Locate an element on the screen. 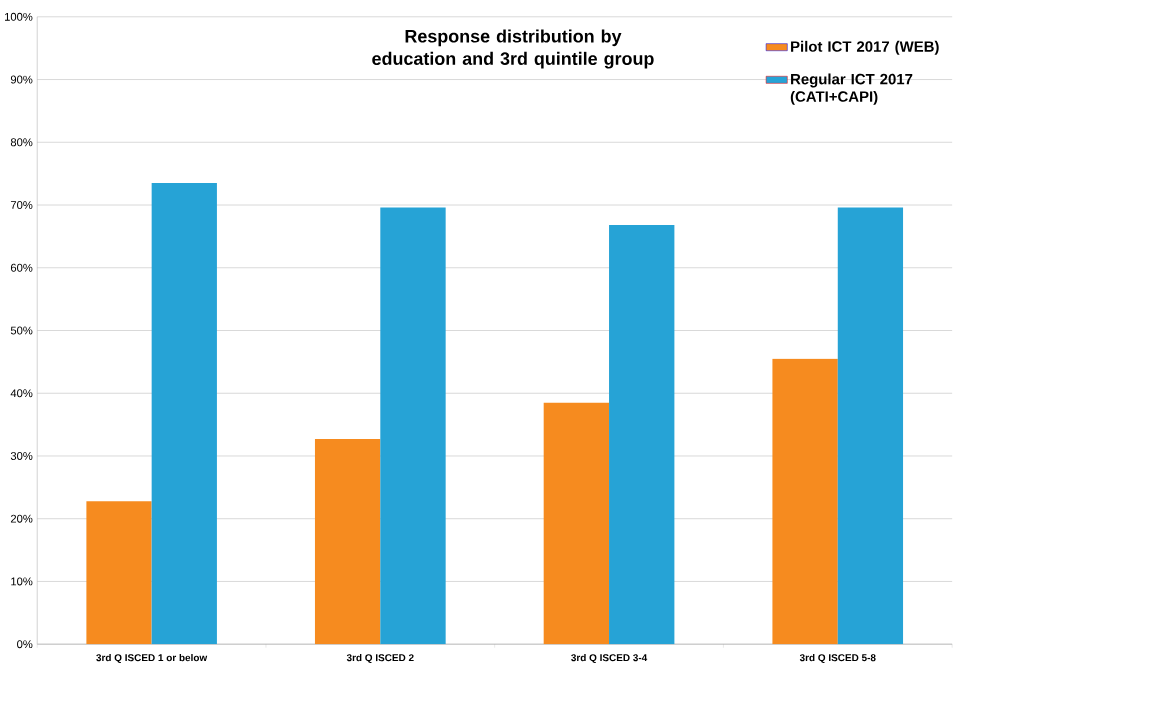  x-tick-label: 3rd Q ISCED 3-4 is located at coordinates (609, 659).